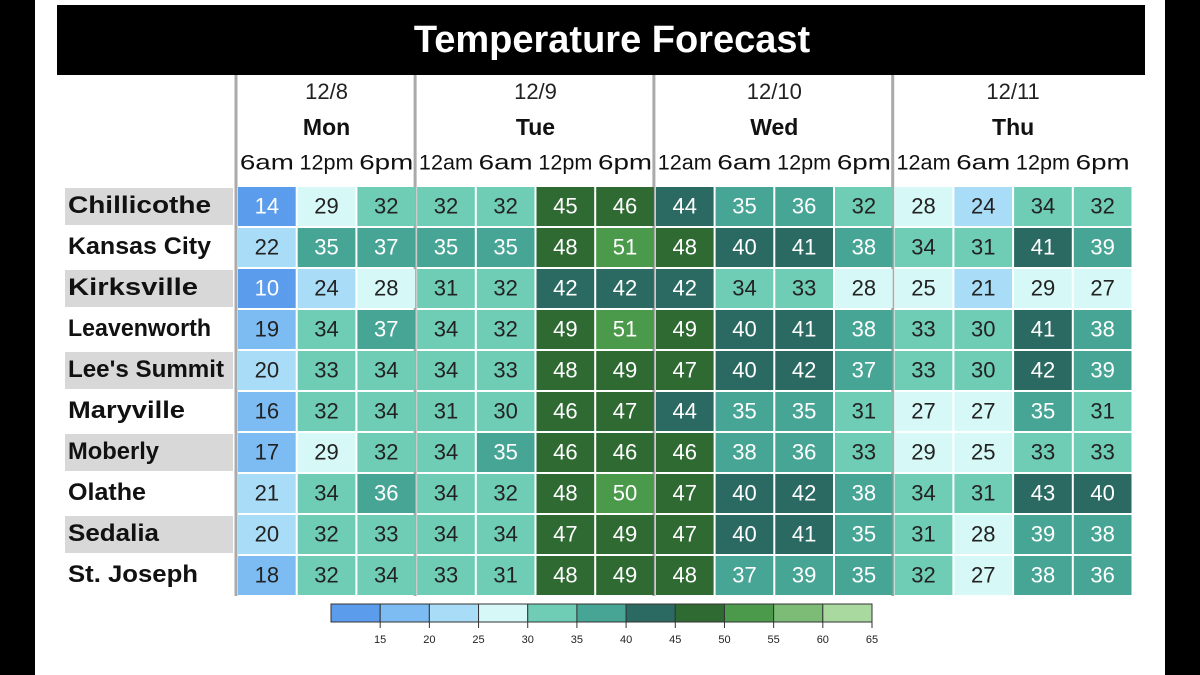  I want to click on cell-value: 16, so click(267, 410).